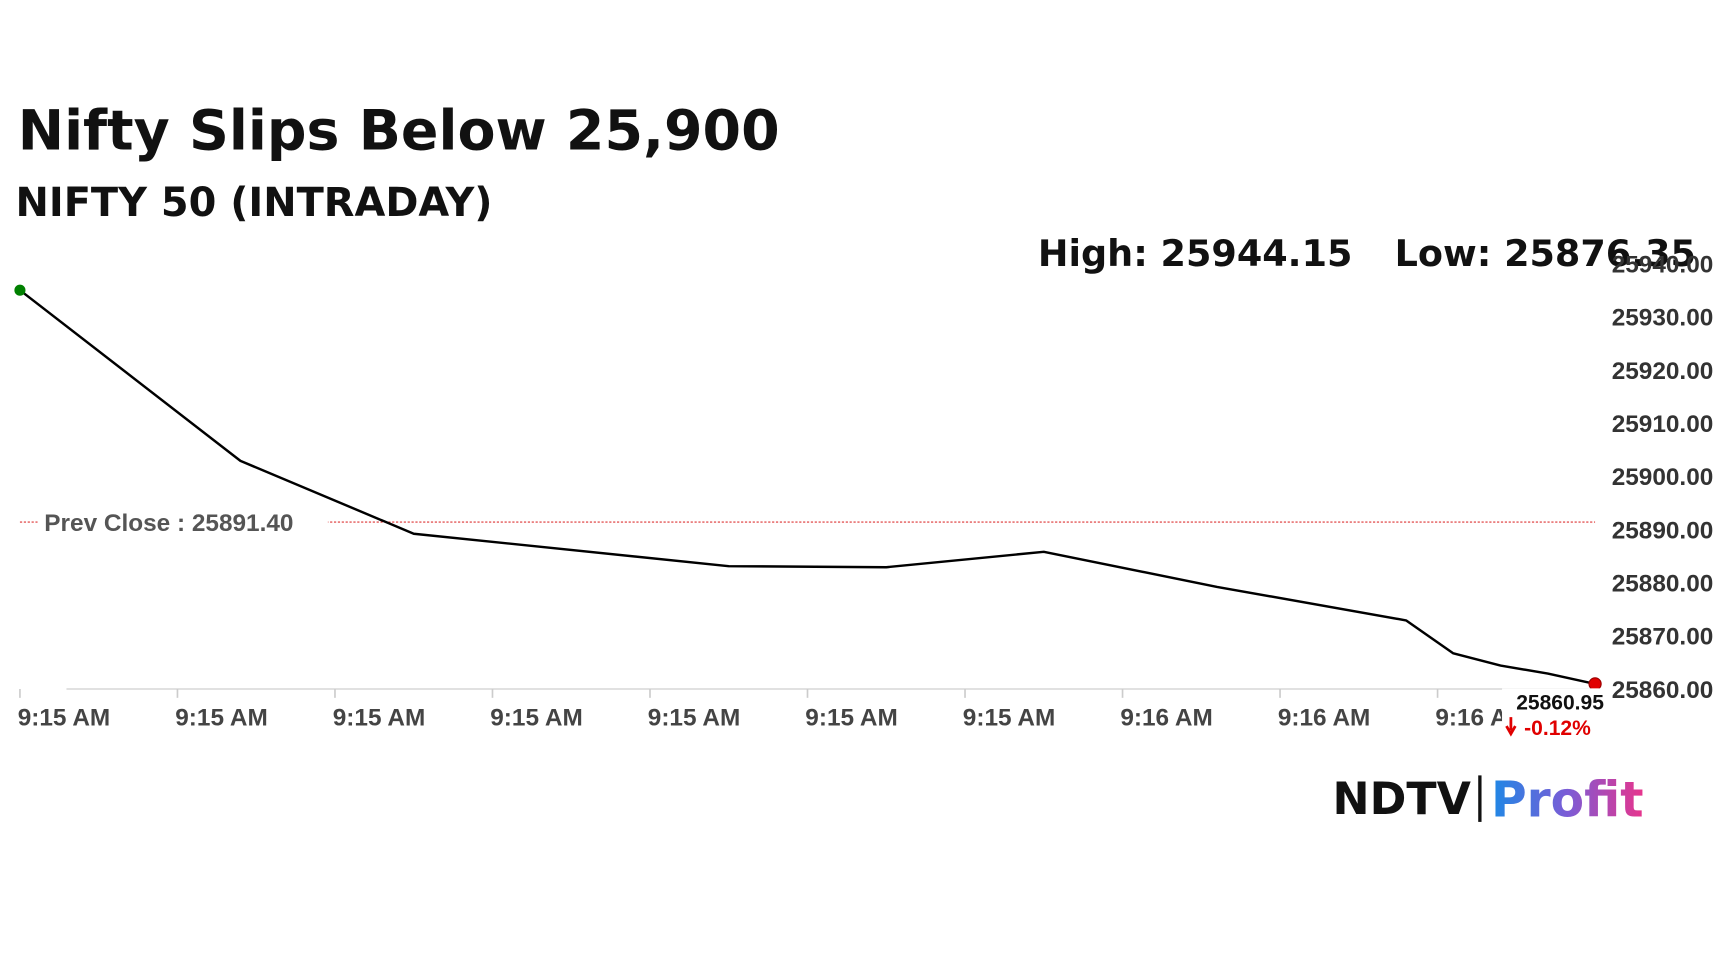 Image resolution: width=1728 pixels, height=972 pixels. What do you see at coordinates (1663, 477) in the screenshot?
I see `y-tick-label: 25900.00` at bounding box center [1663, 477].